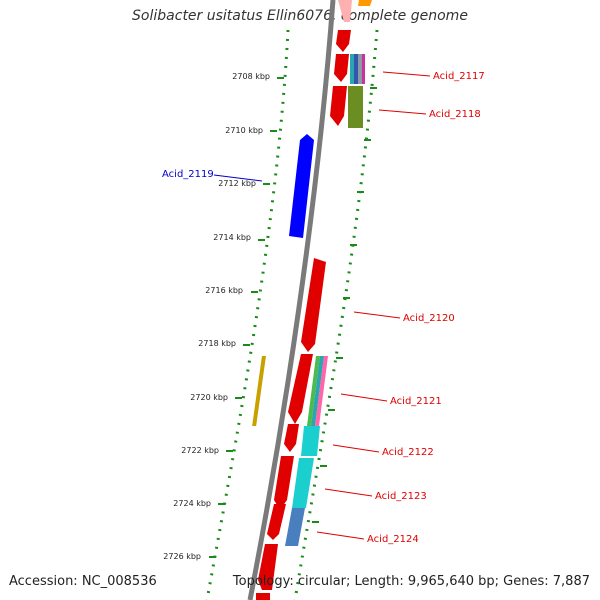  I want to click on kbp-label: 2710 kbp, so click(244, 130).